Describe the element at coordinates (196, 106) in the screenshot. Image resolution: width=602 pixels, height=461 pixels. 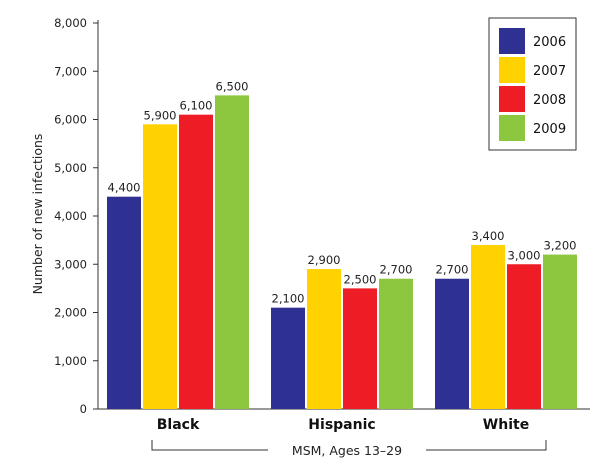
I see `data-label: 6,100` at that location.